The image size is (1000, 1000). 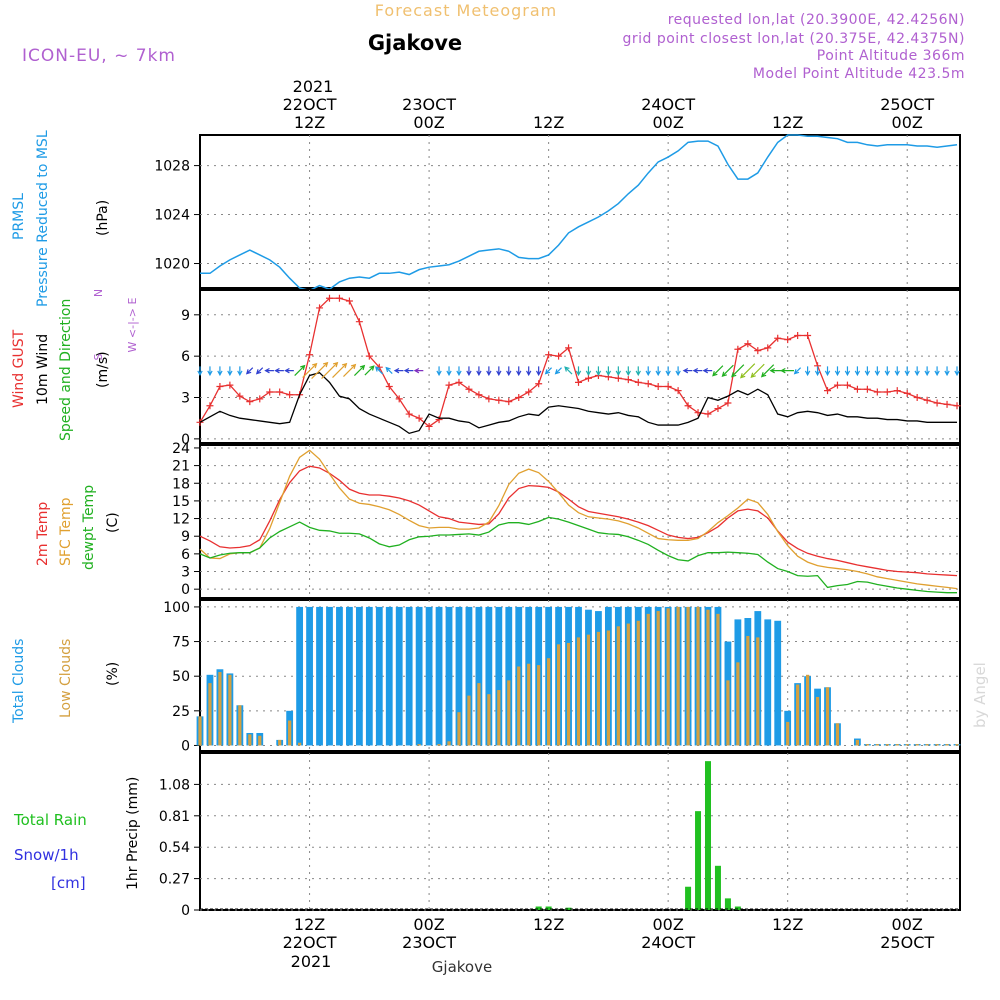 What do you see at coordinates (668, 942) in the screenshot?
I see `bottom-date-label: 24OCT` at bounding box center [668, 942].